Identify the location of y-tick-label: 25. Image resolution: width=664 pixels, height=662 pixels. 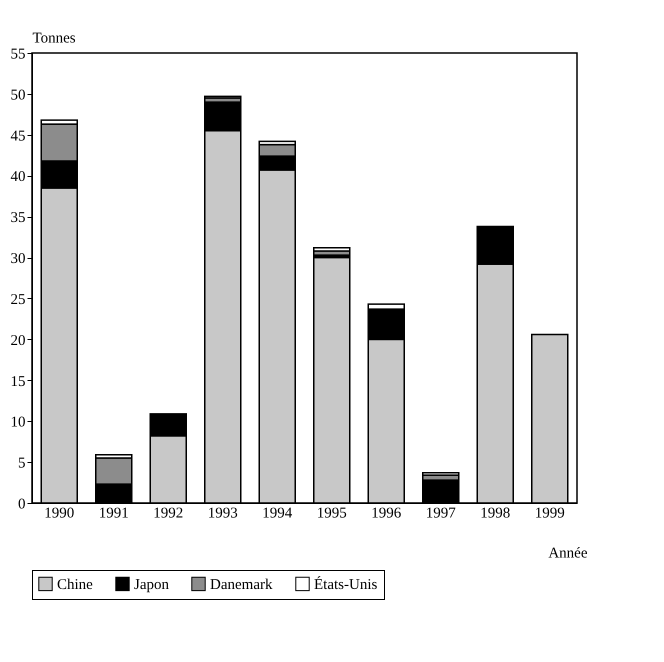
(18, 300).